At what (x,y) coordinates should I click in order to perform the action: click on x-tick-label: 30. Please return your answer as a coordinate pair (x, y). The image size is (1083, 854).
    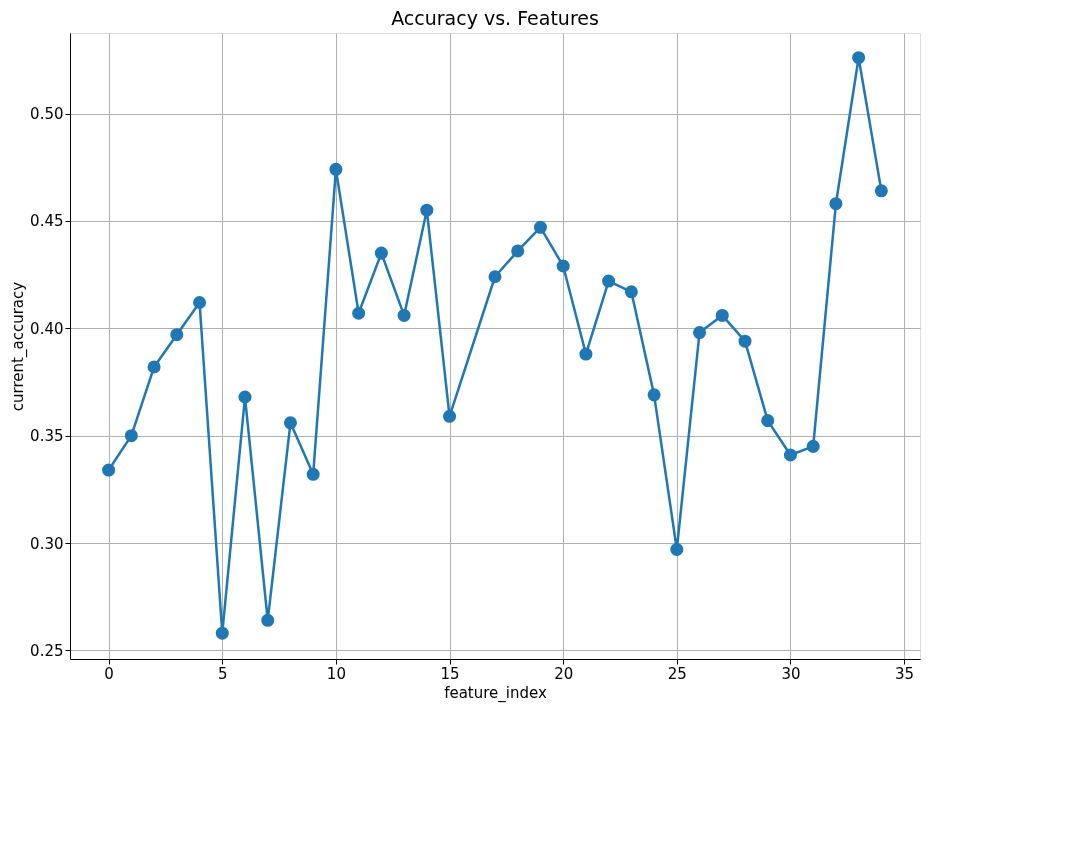
    Looking at the image, I should click on (791, 673).